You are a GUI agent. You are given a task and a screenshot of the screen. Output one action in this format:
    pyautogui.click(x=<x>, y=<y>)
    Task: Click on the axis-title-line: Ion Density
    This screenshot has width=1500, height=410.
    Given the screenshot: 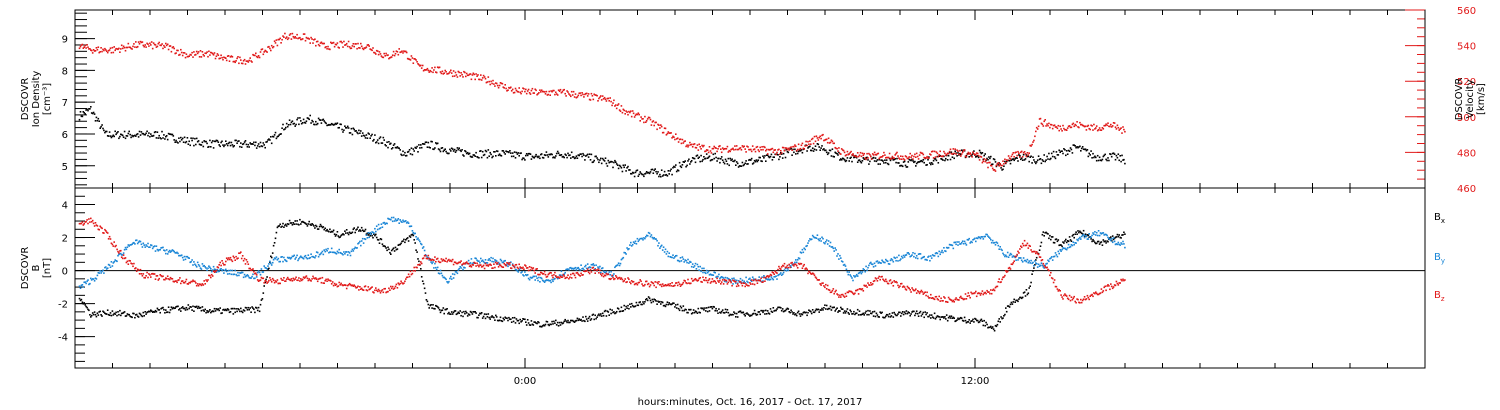 What is the action you would take?
    pyautogui.click(x=36, y=99)
    